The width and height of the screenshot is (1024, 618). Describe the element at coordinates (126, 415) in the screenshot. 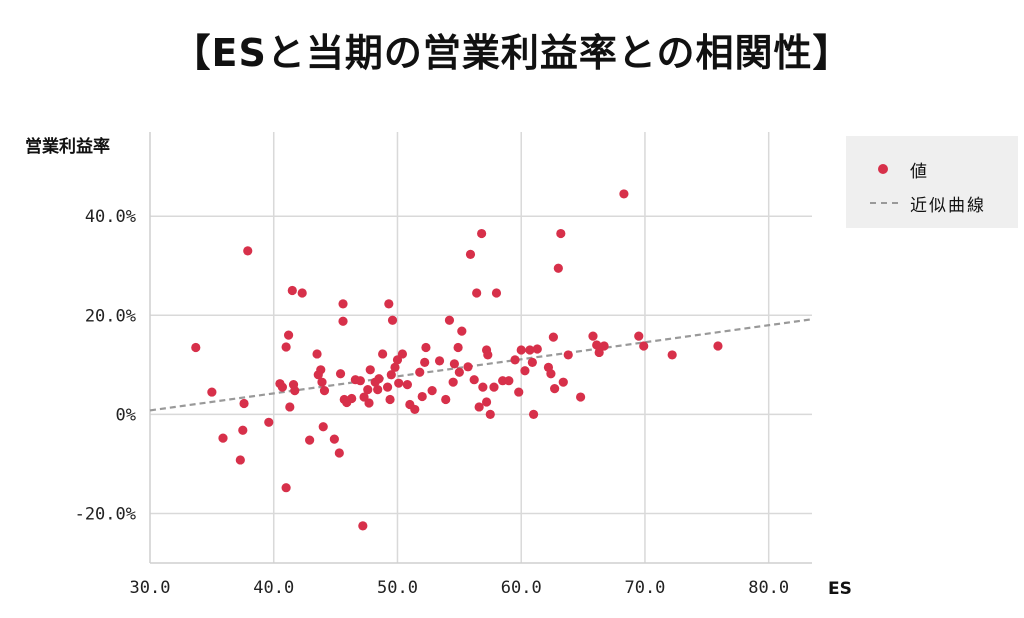

I see `y-tick-label: 0%` at that location.